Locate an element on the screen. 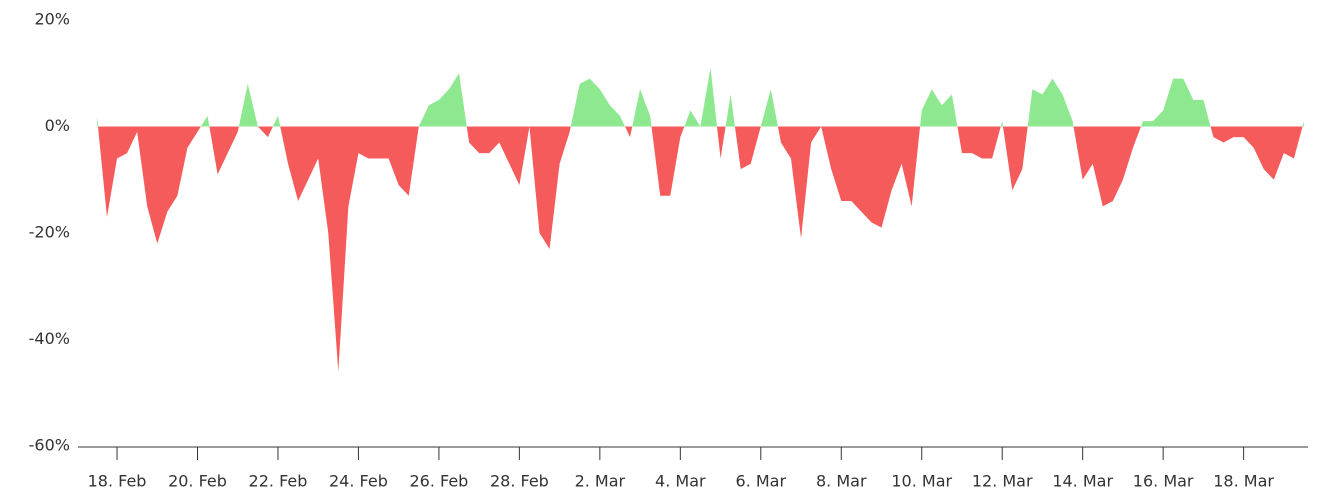  x-tick-label: 14. Mar is located at coordinates (1082, 481).